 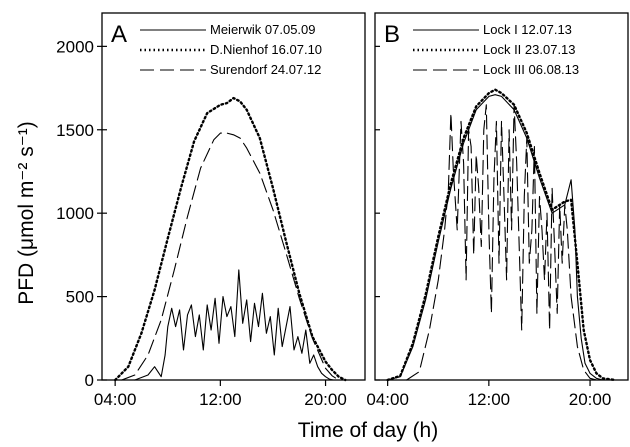 What do you see at coordinates (89, 380) in the screenshot?
I see `y-tick-label: 0` at bounding box center [89, 380].